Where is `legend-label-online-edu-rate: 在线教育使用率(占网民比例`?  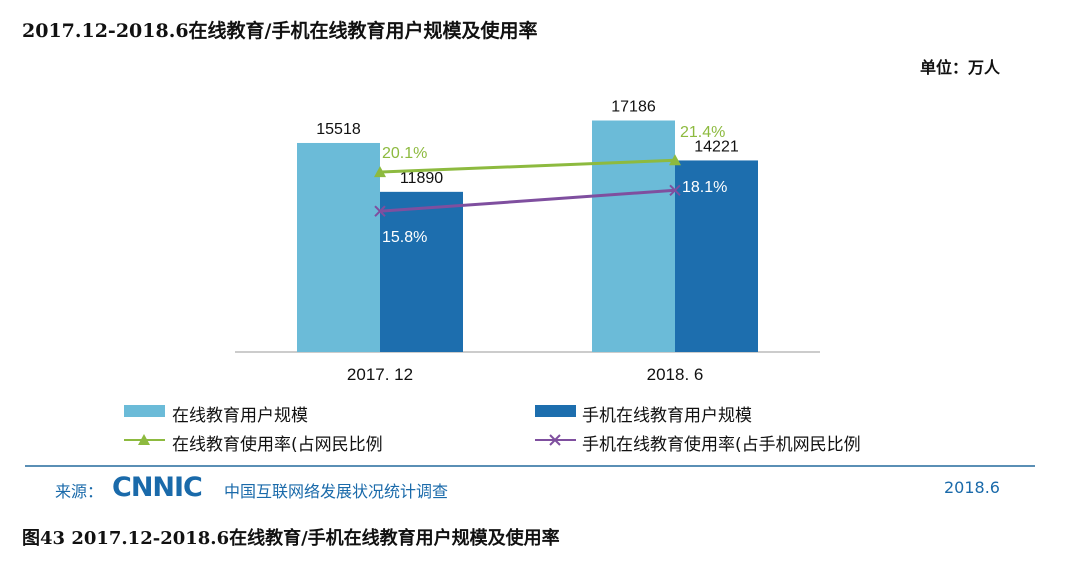 legend-label-online-edu-rate: 在线教育使用率(占网民比例 is located at coordinates (277, 445).